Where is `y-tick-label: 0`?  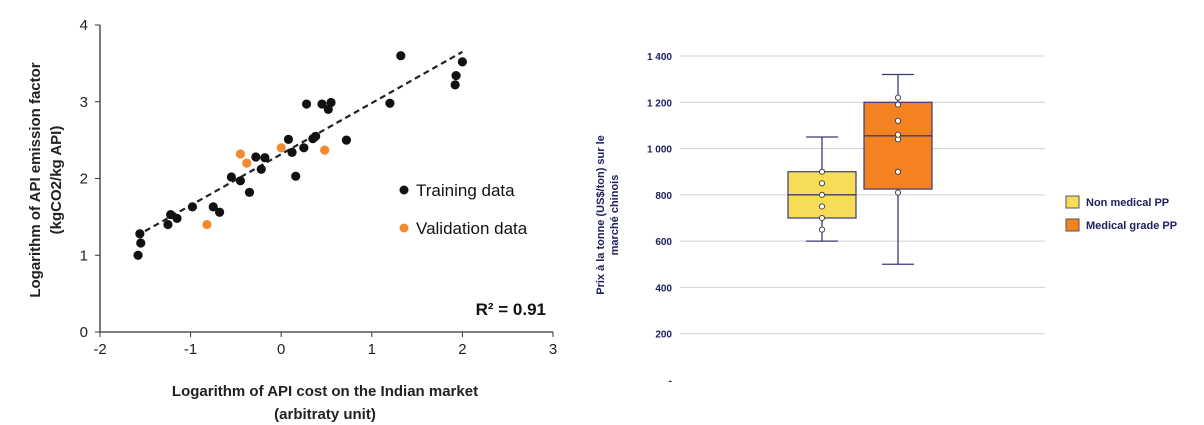
y-tick-label: 0 is located at coordinates (84, 332).